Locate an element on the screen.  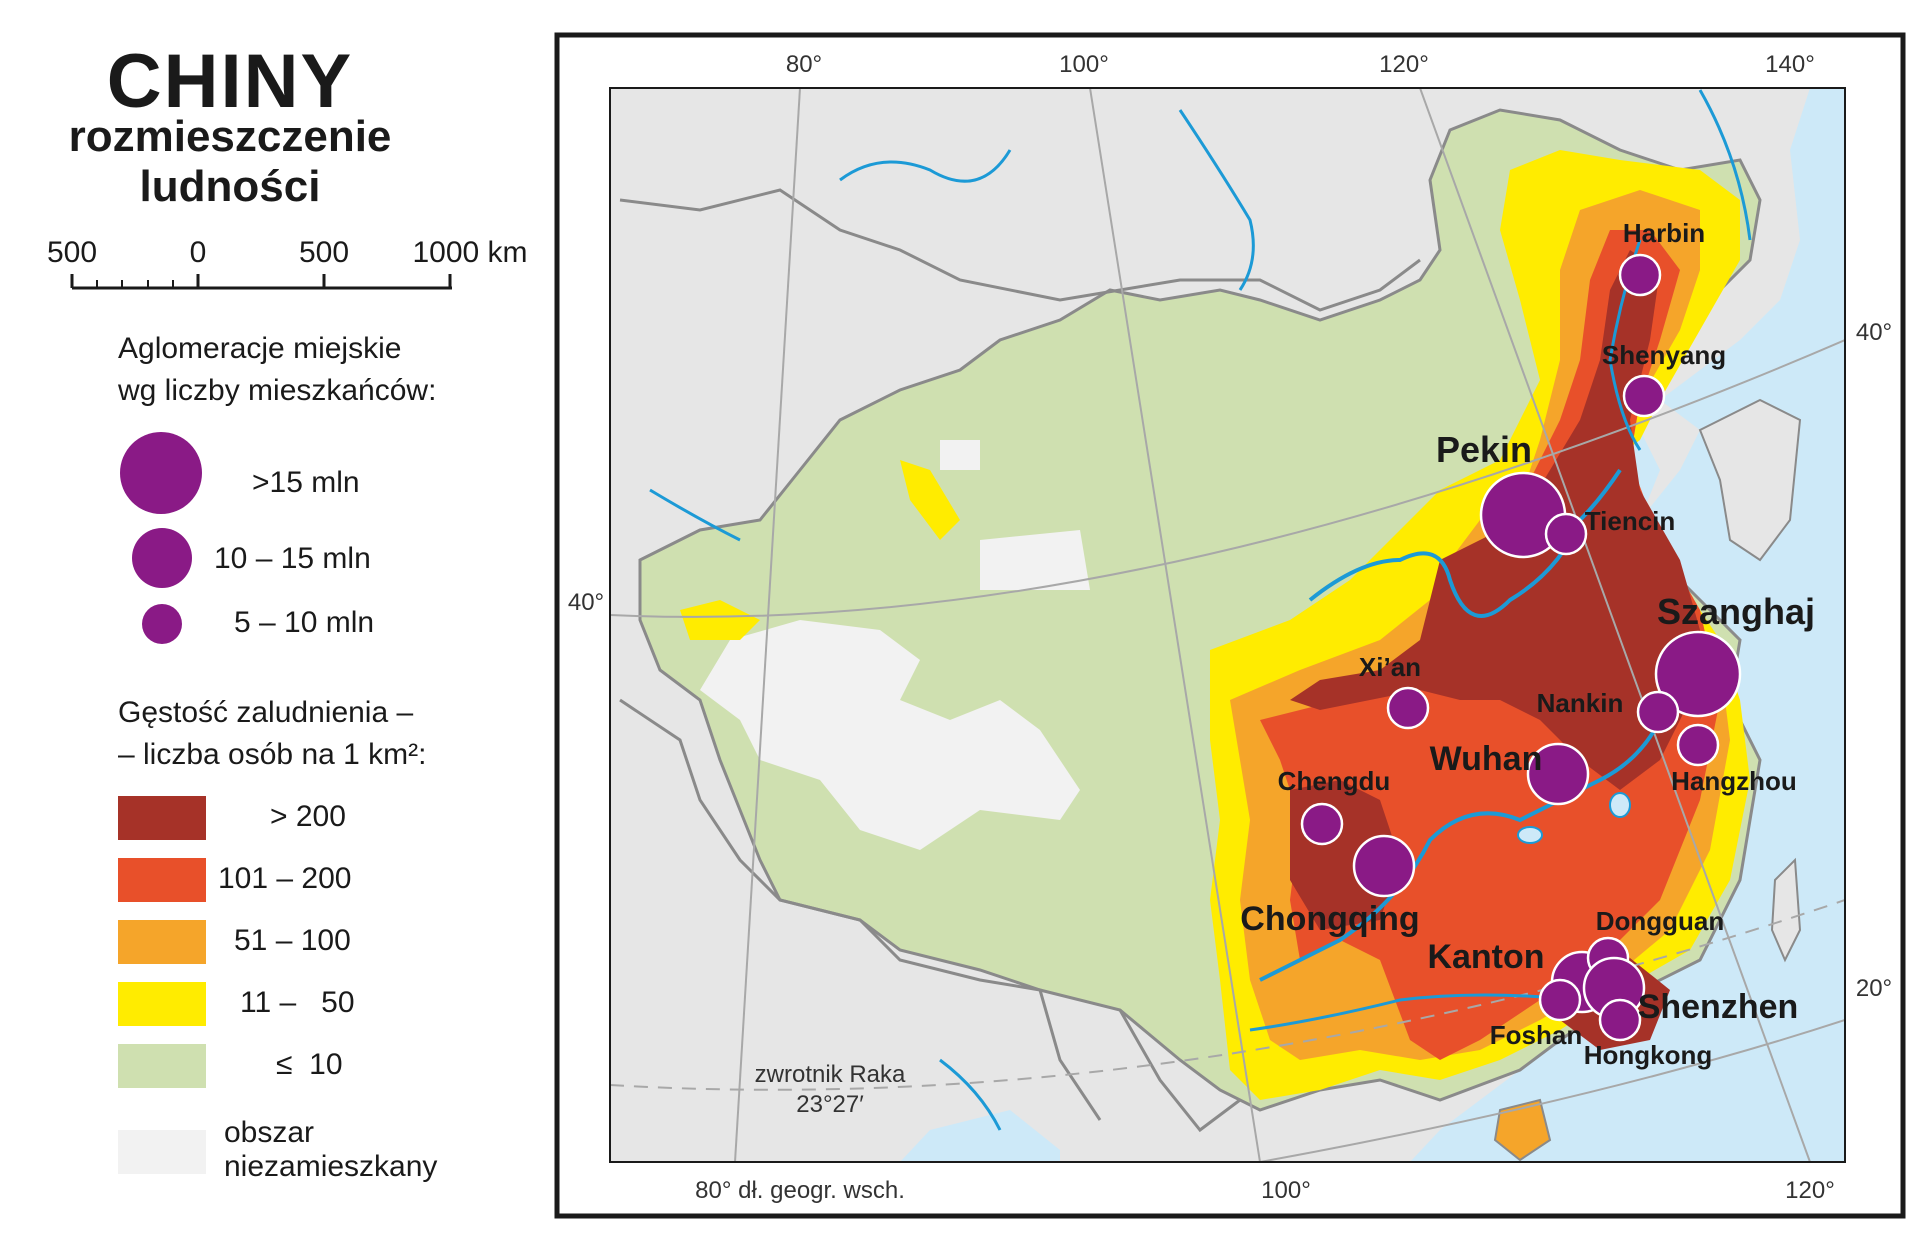
agglomeration-heading-2: wg liczby mieszkańców: is located at coordinates (277, 390).